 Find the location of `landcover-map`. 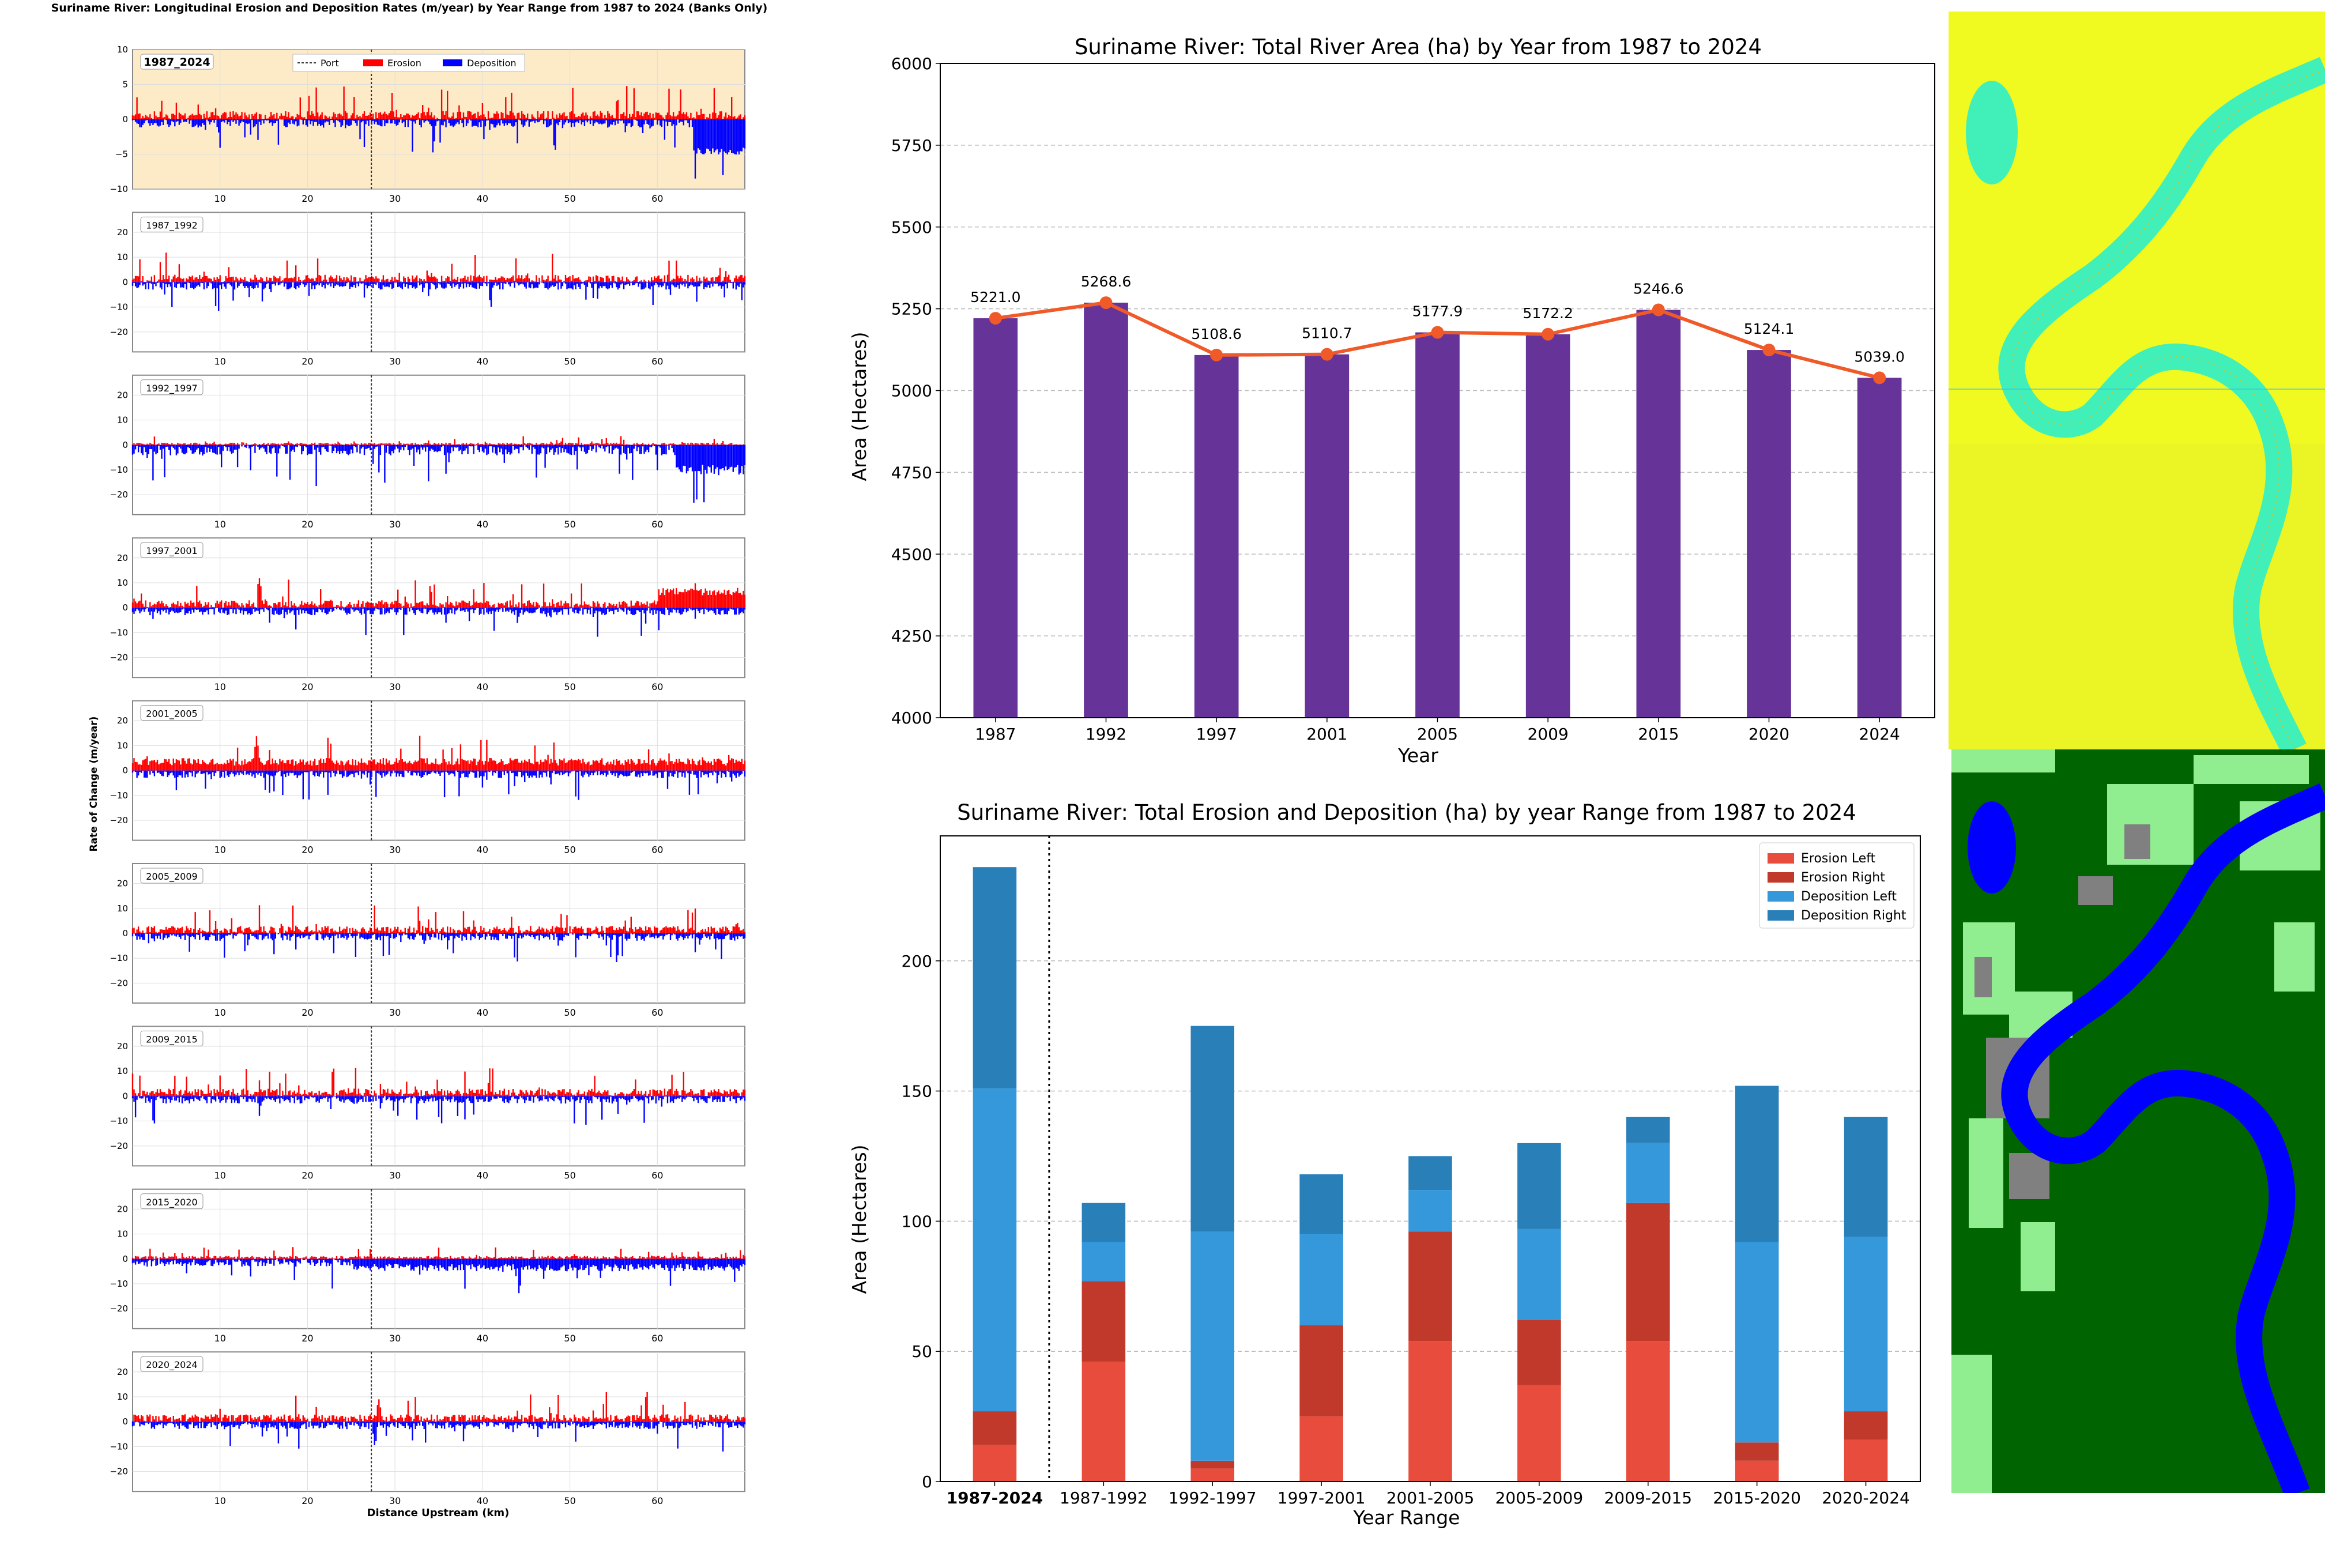

landcover-map is located at coordinates (2138, 1121).